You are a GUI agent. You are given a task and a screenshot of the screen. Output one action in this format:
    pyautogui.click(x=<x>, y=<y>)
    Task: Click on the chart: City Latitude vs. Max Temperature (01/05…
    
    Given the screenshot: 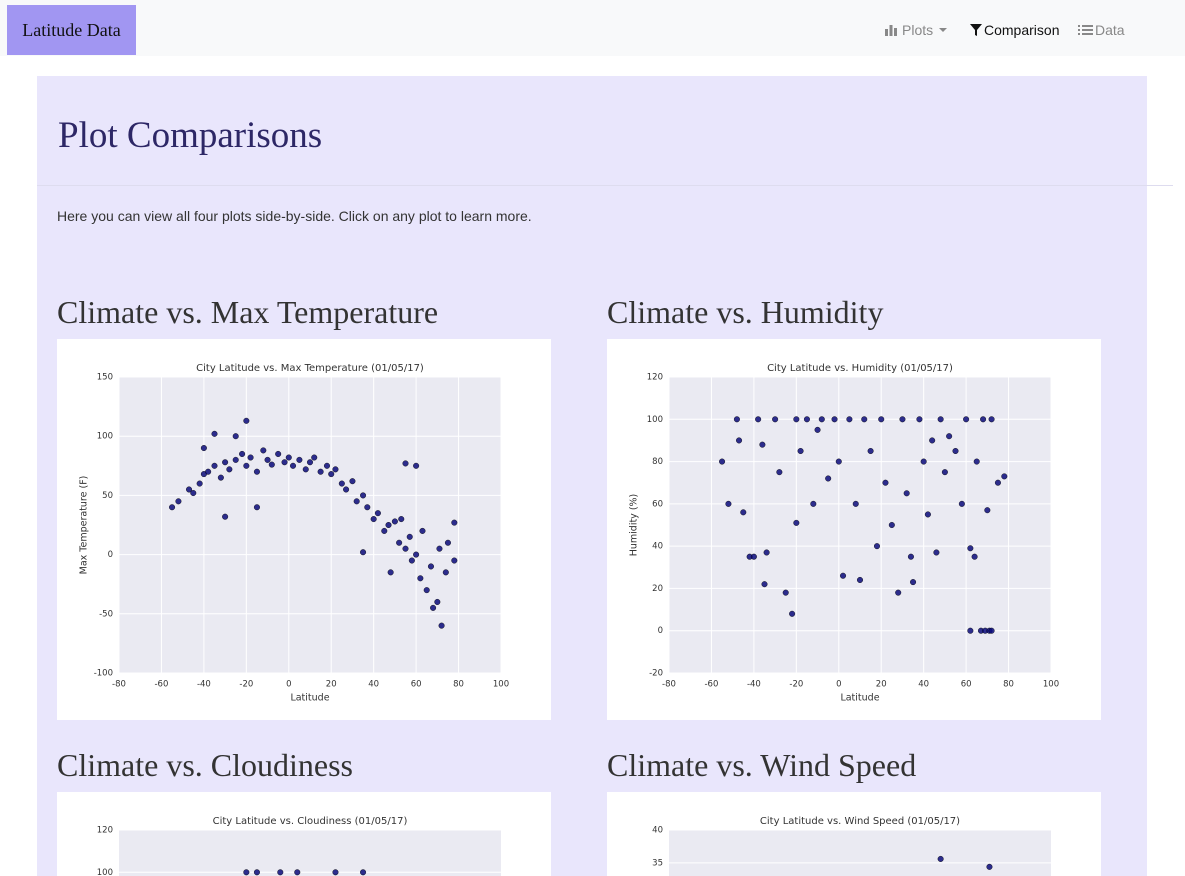 What is the action you would take?
    pyautogui.click(x=294, y=533)
    